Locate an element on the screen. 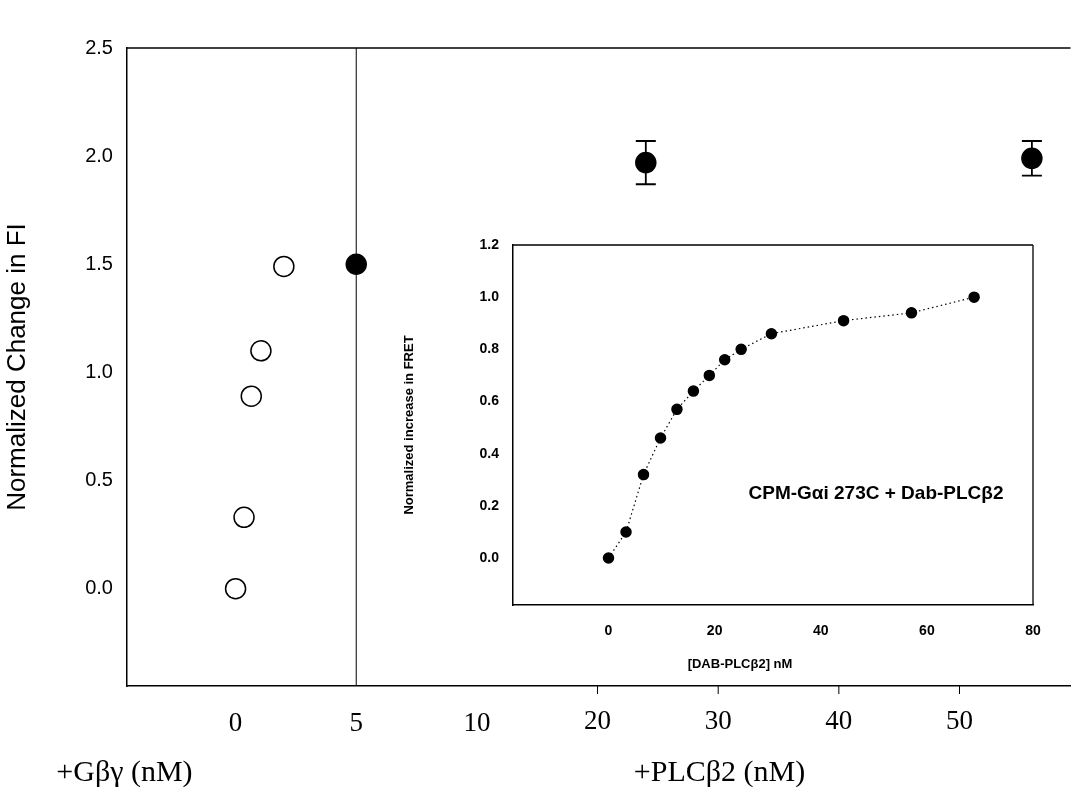  x-tick-label: 40 is located at coordinates (820, 630).